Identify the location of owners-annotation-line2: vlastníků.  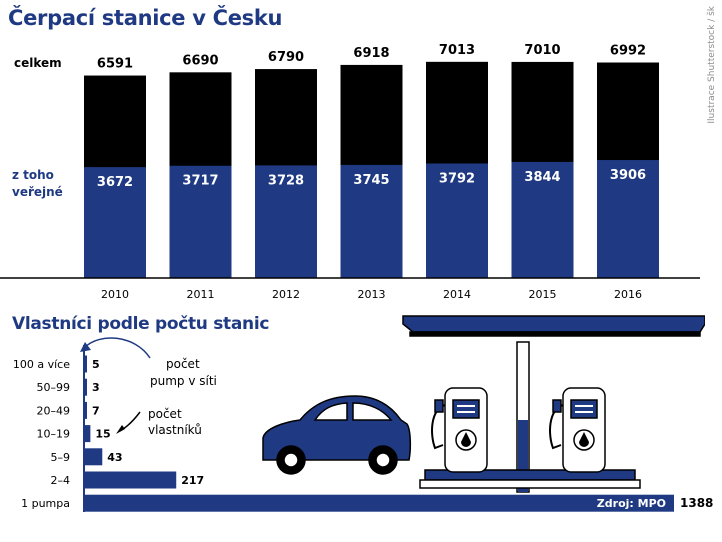
(175, 430).